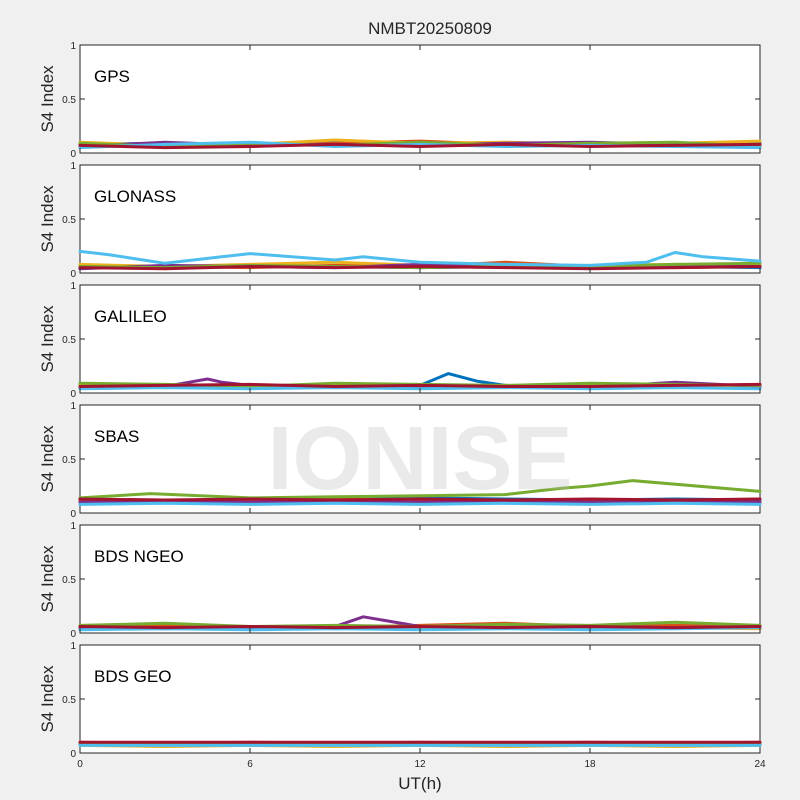 This screenshot has width=800, height=800. I want to click on subplot-5: 0 0.5 1 0 6 12 18 24 BDS GEO S4 Index, so click(402, 705).